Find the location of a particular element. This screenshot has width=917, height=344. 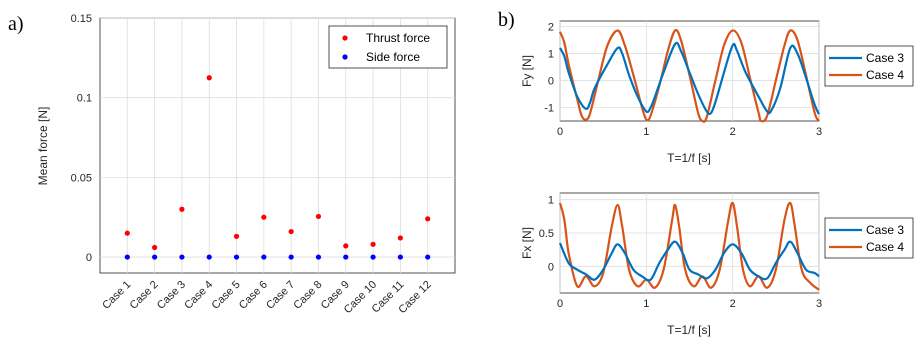

panel-label-a: a) is located at coordinates (16, 24).